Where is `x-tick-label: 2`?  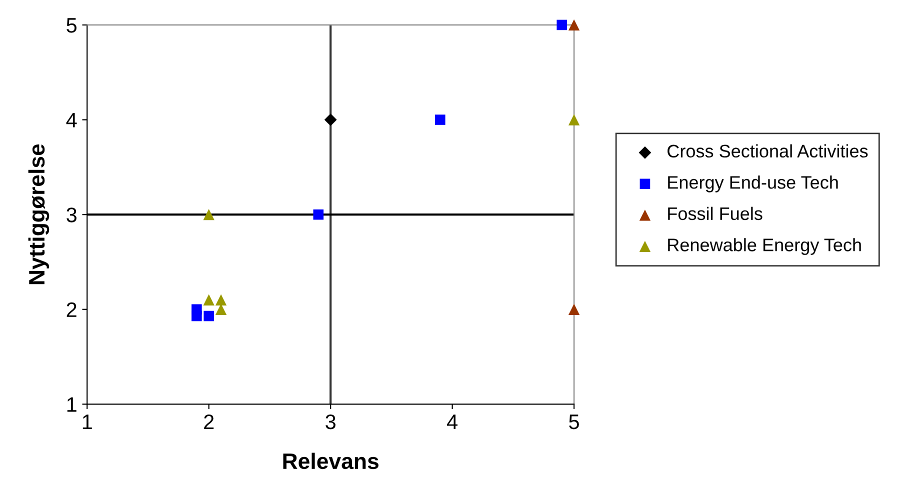 x-tick-label: 2 is located at coordinates (209, 422).